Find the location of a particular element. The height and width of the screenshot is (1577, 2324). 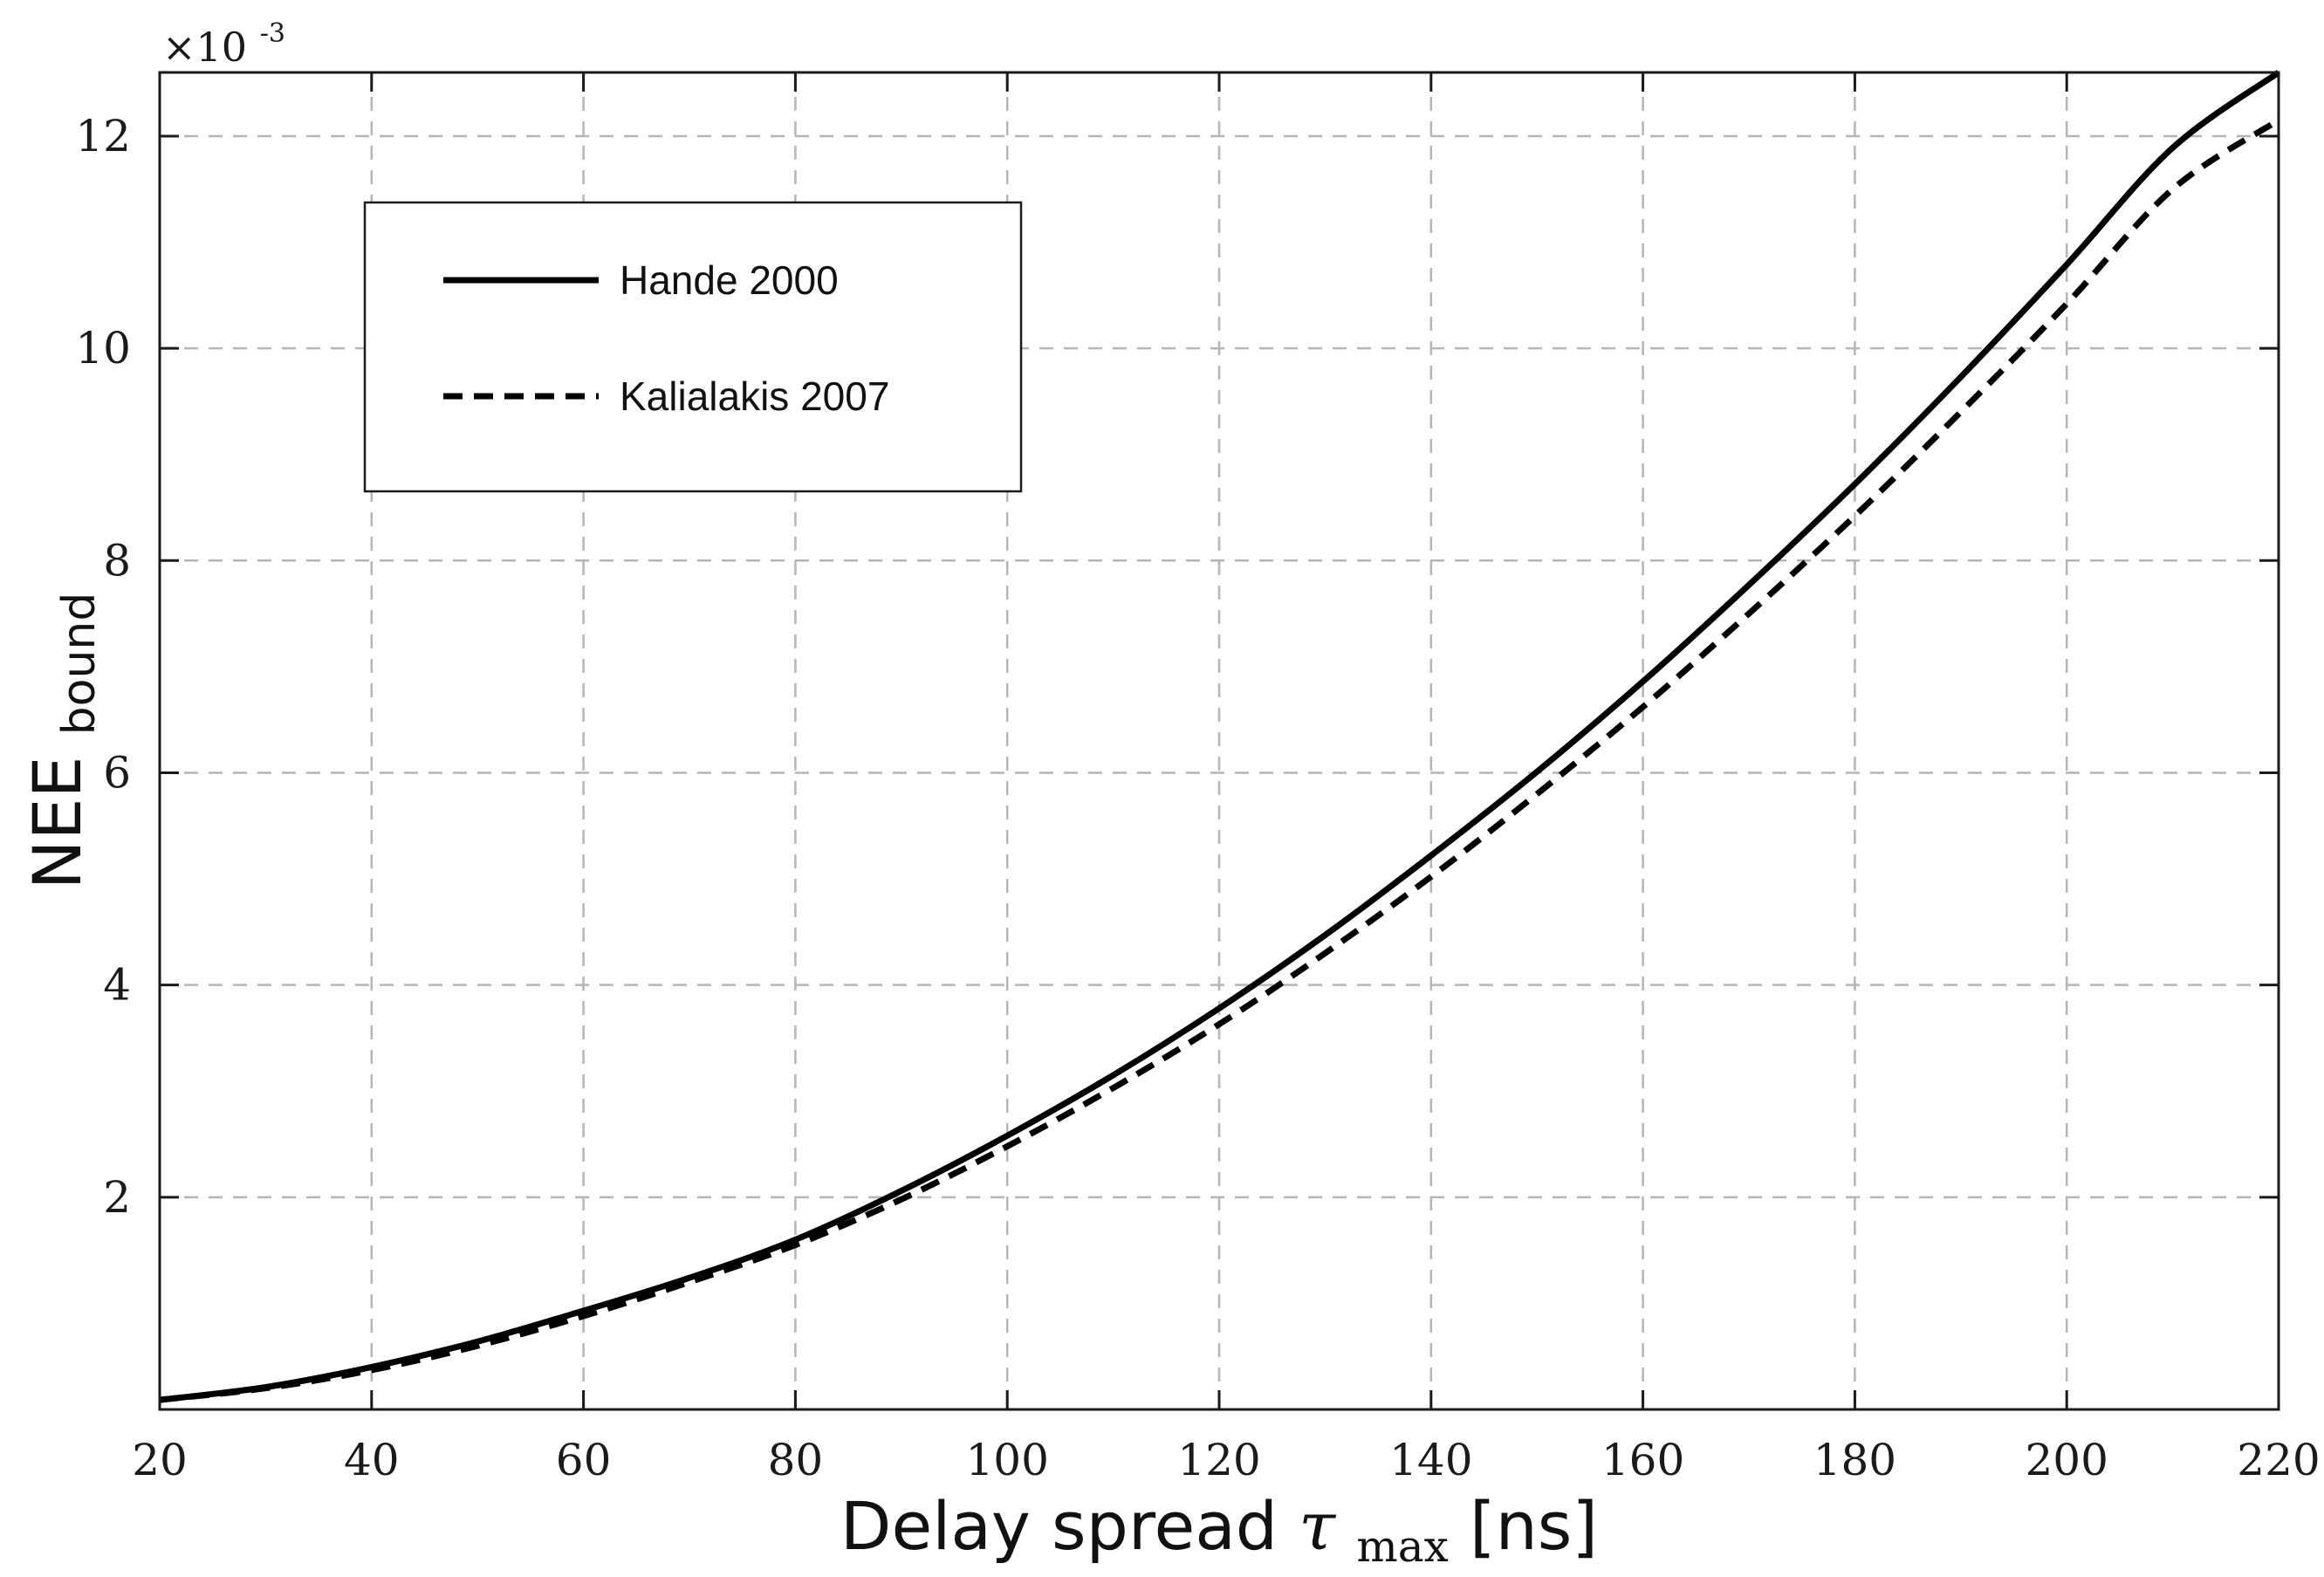

x-axis-title-suffix: [ns] is located at coordinates (1534, 1526).